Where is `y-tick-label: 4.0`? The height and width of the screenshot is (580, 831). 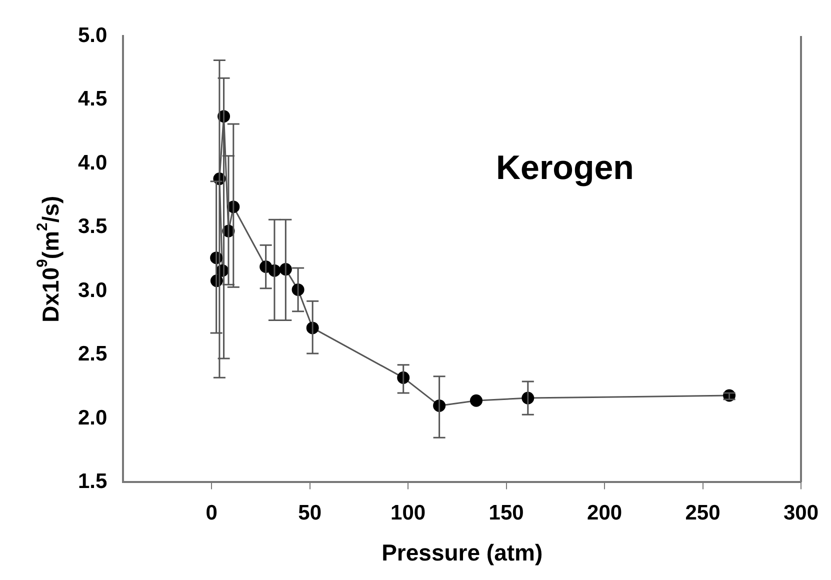
y-tick-label: 4.0 is located at coordinates (93, 162).